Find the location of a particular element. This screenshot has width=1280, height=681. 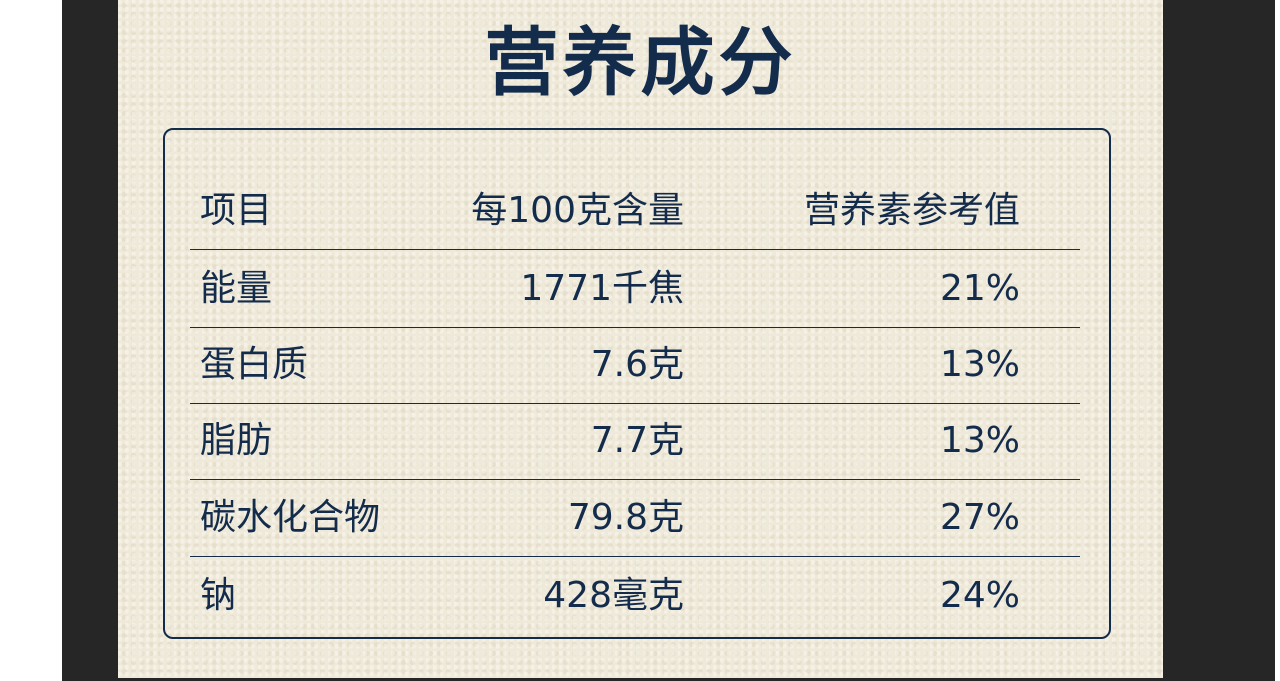

table-row: 钠 428毫克 24% is located at coordinates (635, 596).